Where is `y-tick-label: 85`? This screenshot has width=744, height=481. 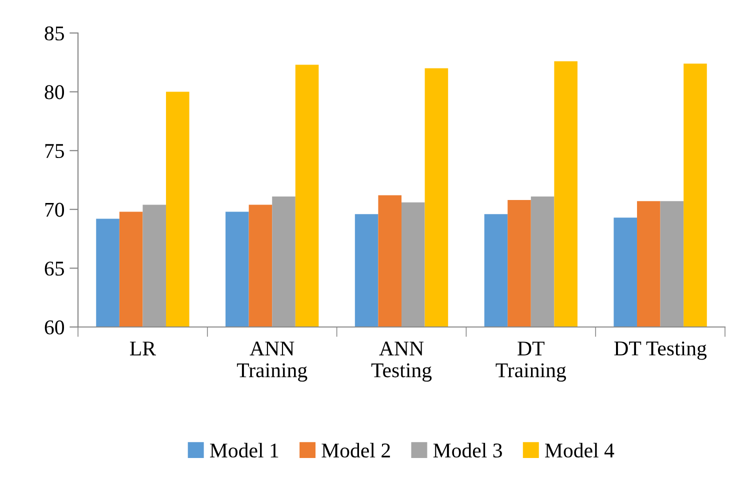
y-tick-label: 85 is located at coordinates (54, 33).